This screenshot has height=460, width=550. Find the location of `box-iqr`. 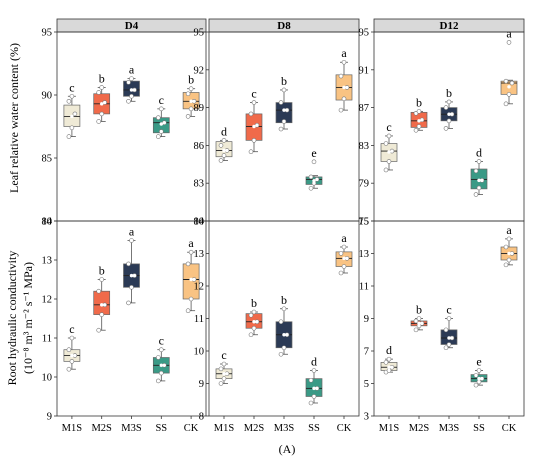

box-iqr is located at coordinates (102, 302).